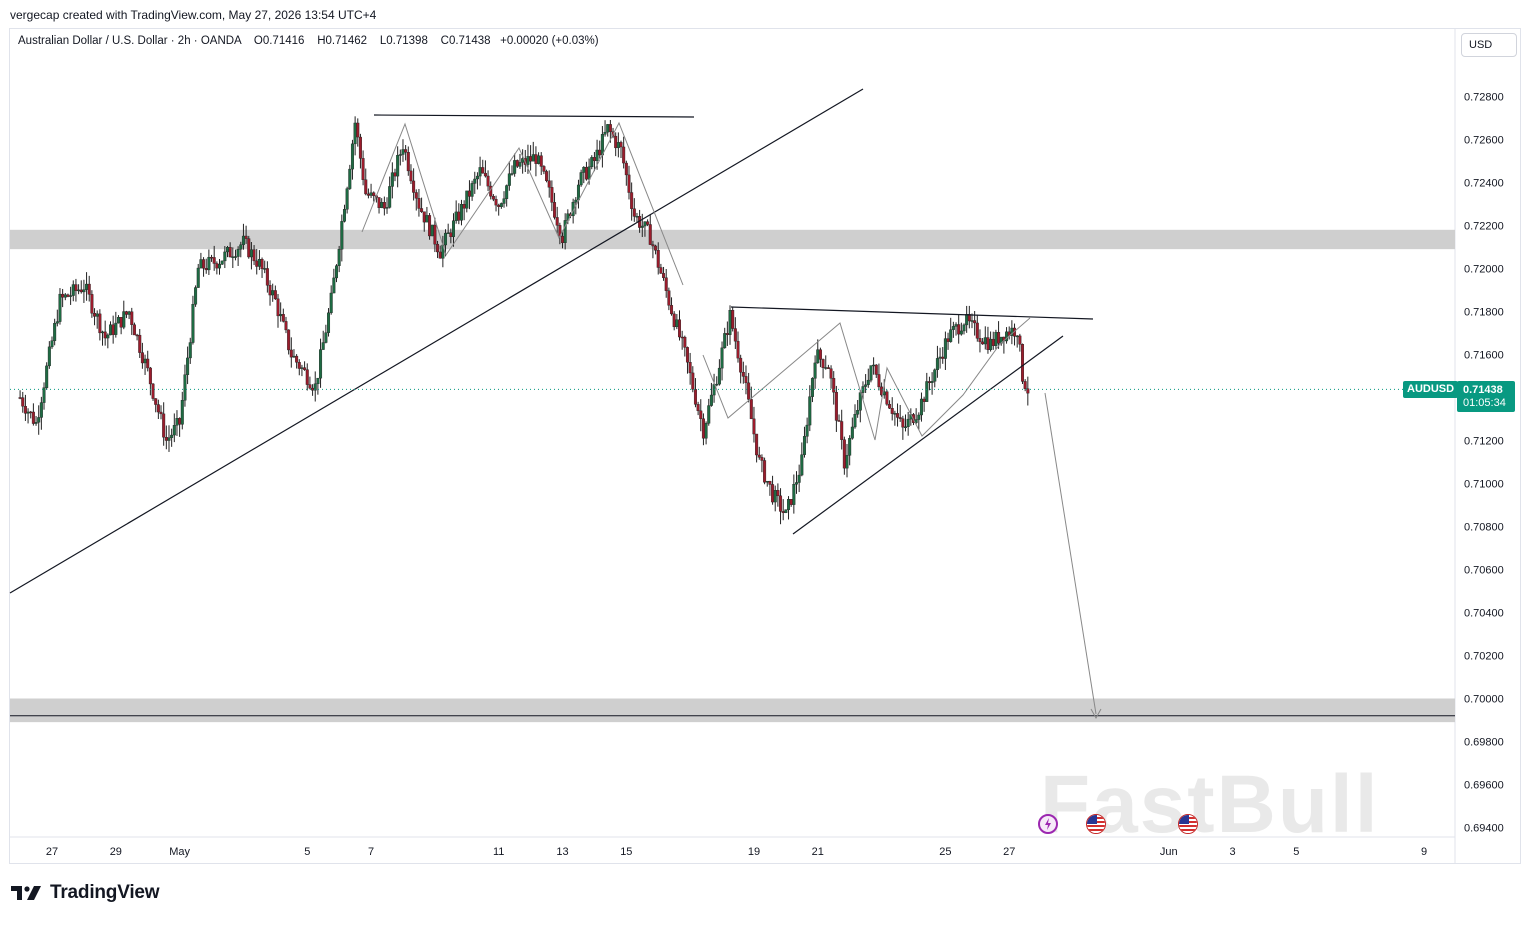 This screenshot has width=1531, height=925. I want to click on price-axis-label: 0.72400, so click(1484, 184).